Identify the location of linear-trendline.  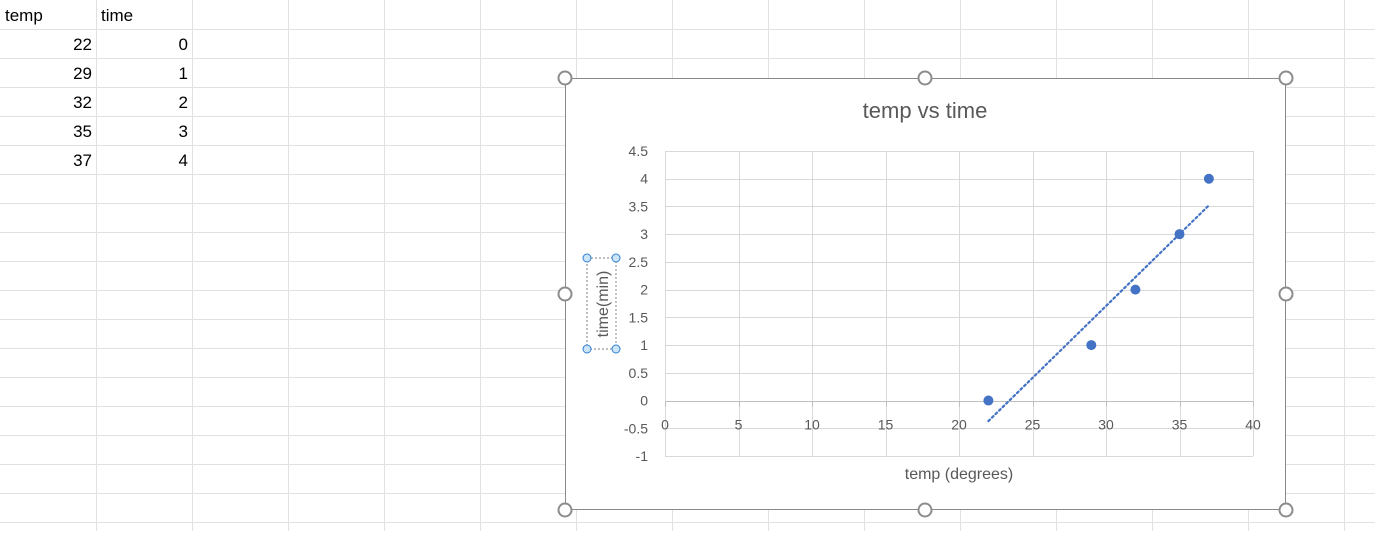
(1099, 313).